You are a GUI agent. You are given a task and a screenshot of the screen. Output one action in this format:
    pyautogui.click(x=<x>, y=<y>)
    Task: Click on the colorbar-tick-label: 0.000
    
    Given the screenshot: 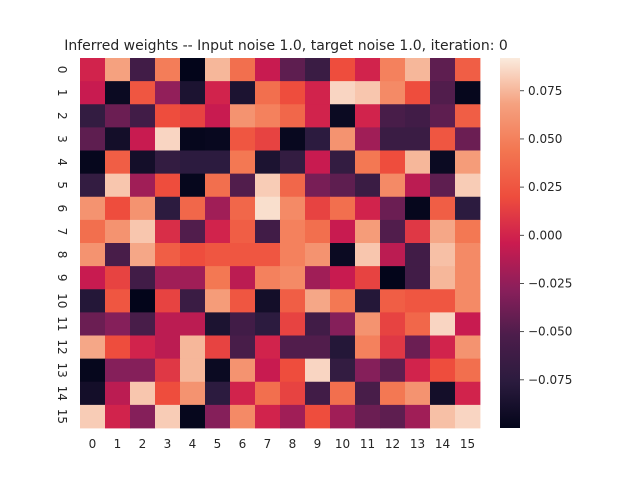 What is the action you would take?
    pyautogui.click(x=545, y=235)
    